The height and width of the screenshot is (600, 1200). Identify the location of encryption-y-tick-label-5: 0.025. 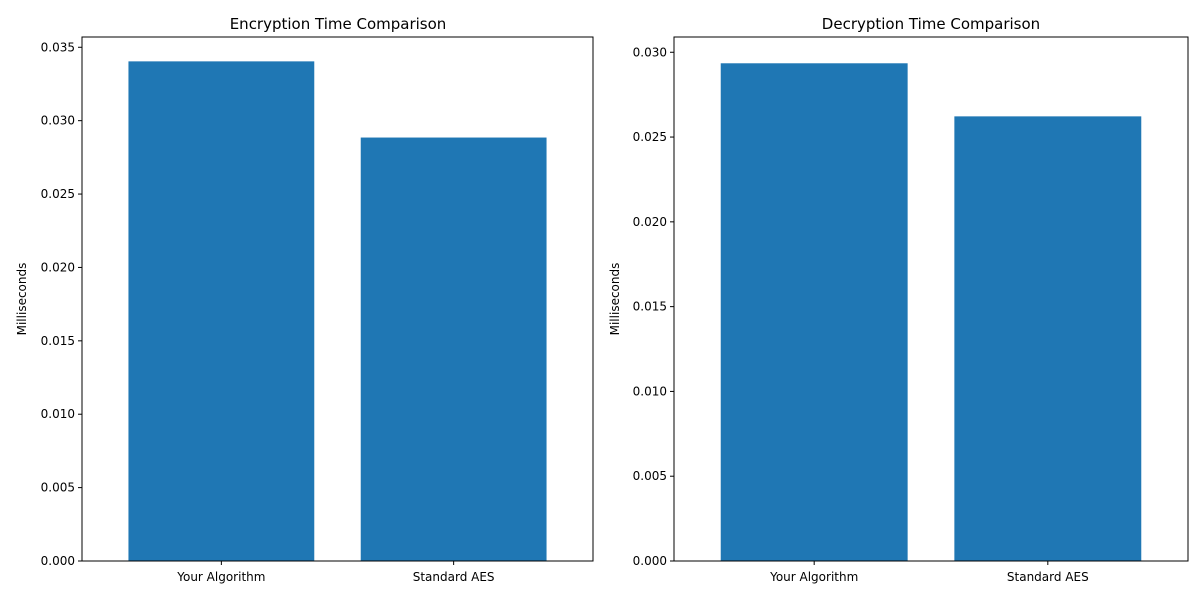
(58, 194).